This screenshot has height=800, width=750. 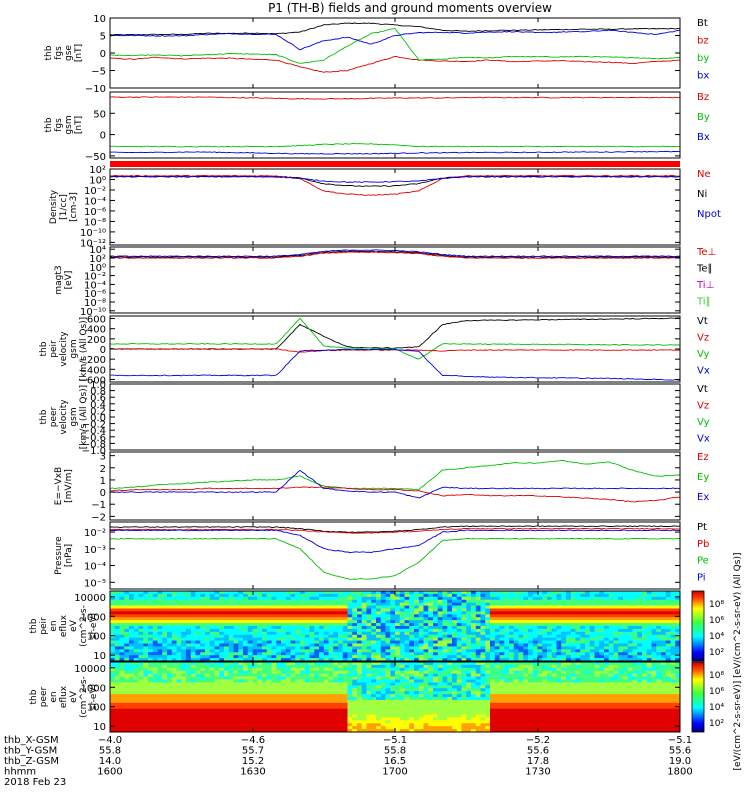 I want to click on y-axis-label: [eV], so click(x=69, y=280).